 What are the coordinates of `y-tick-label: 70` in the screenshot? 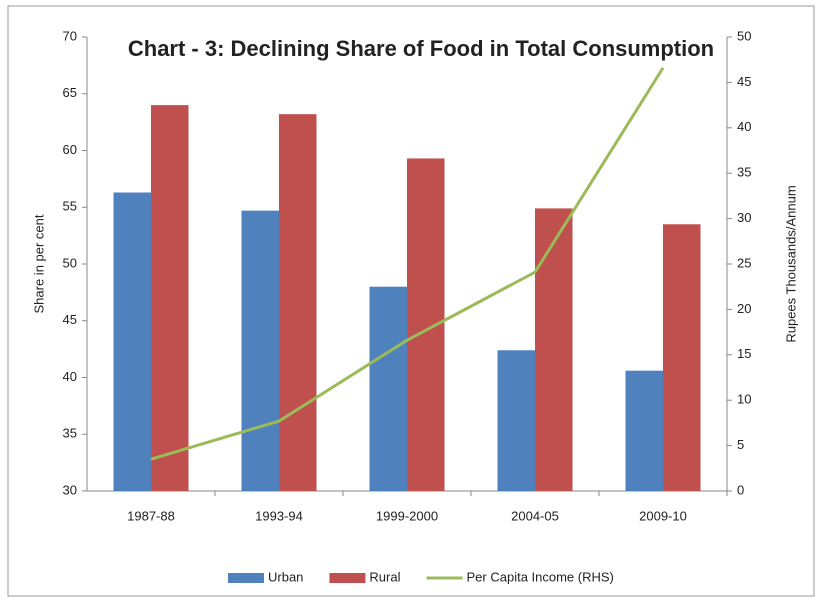 It's located at (70, 35).